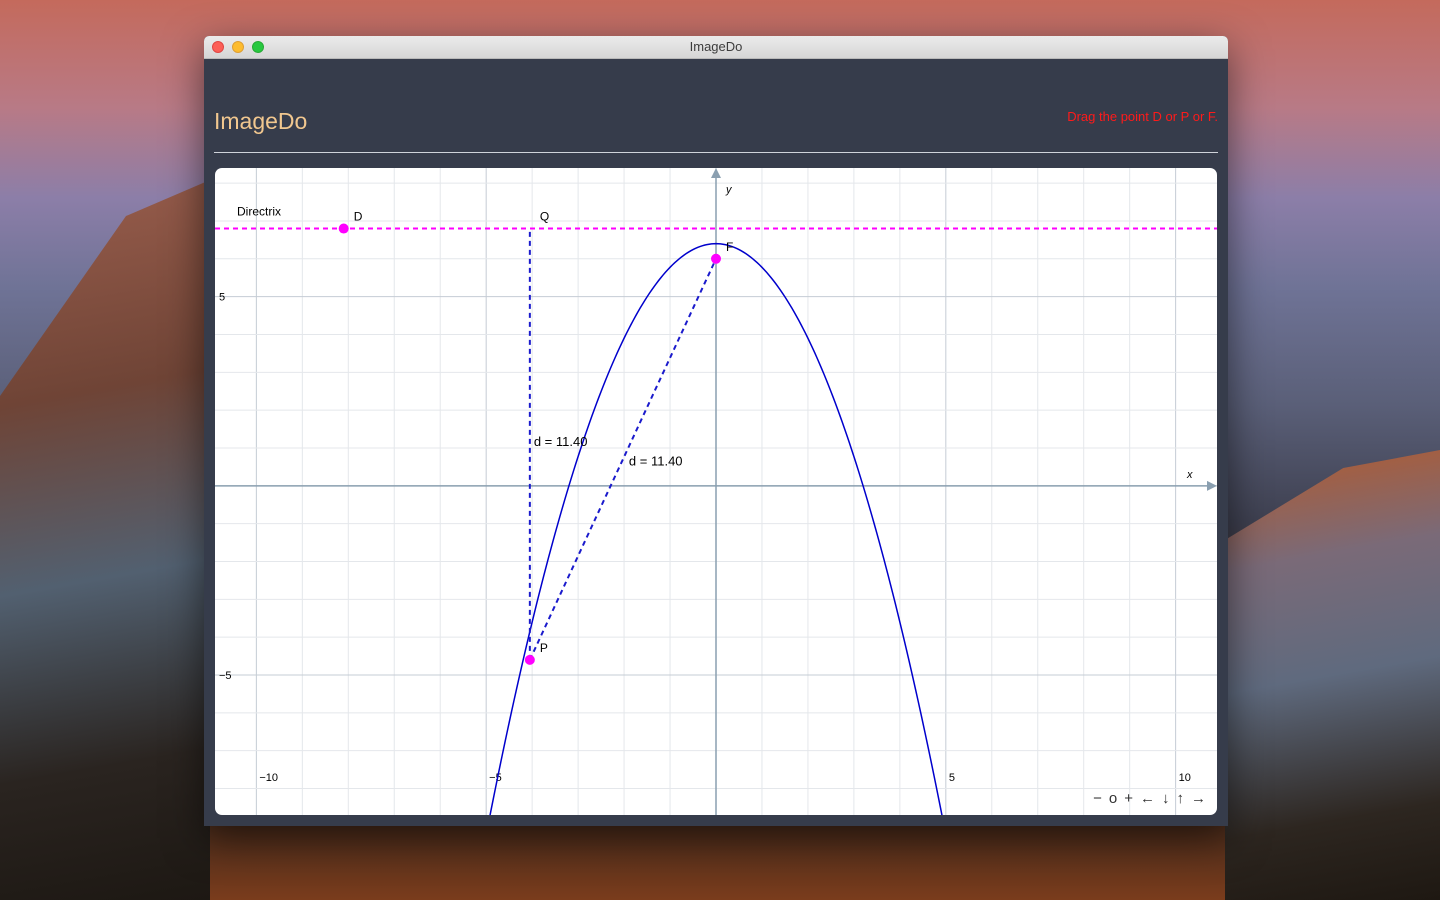  Describe the element at coordinates (222, 298) in the screenshot. I see `y-tick-label: 5` at that location.